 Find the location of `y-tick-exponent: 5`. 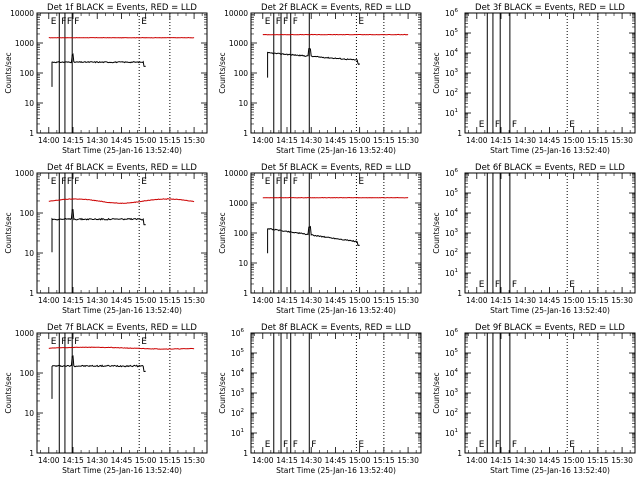

y-tick-exponent: 5 is located at coordinates (457, 351).